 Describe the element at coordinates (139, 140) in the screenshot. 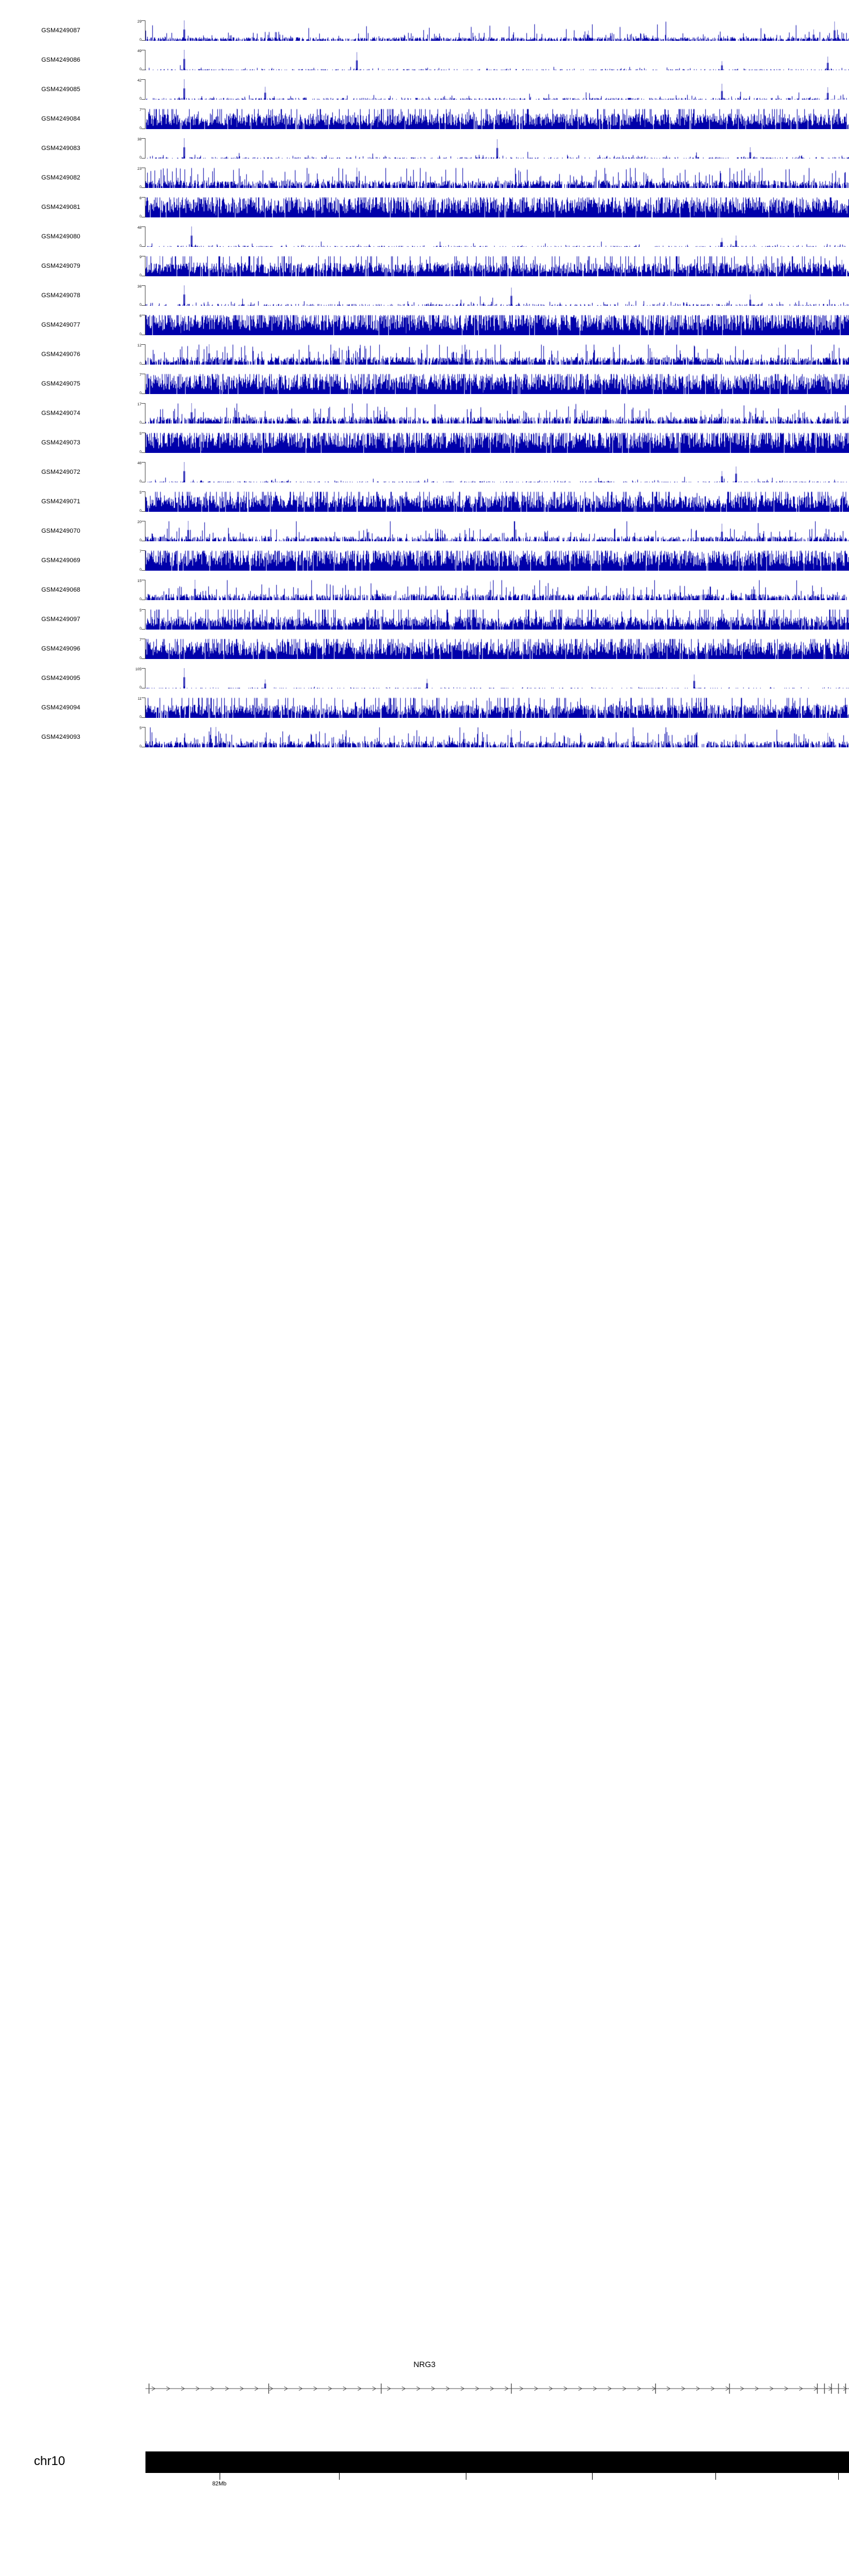

I see `y-axis-max-label: 38` at that location.